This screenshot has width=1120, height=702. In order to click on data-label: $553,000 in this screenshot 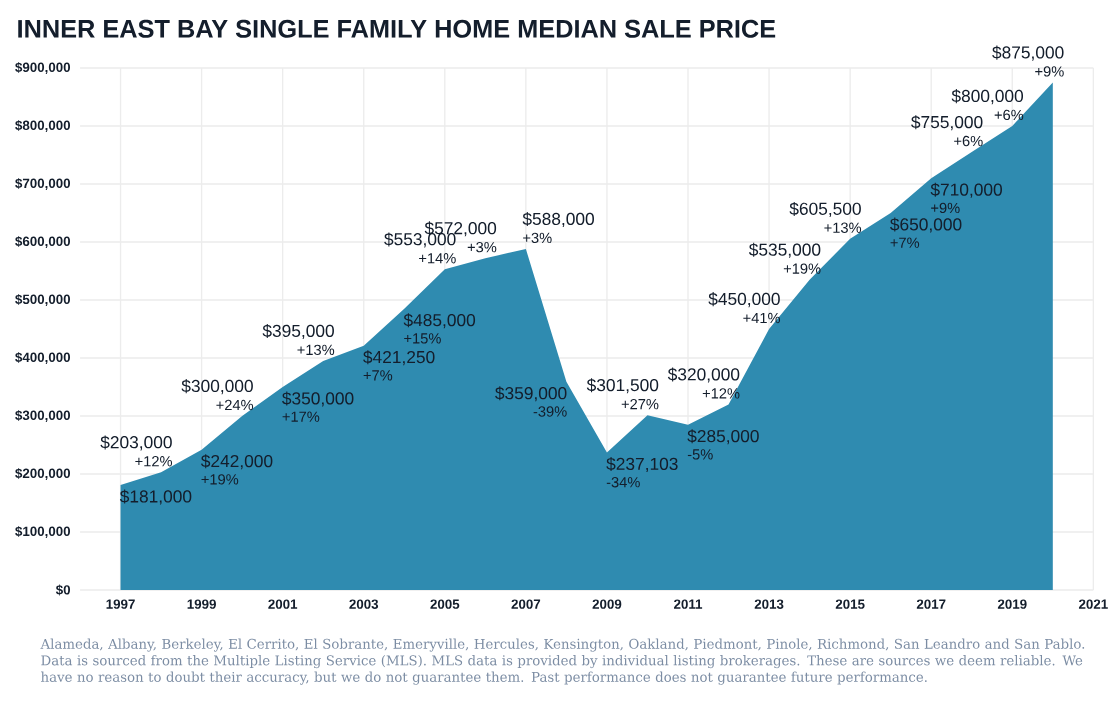, I will do `click(420, 240)`.